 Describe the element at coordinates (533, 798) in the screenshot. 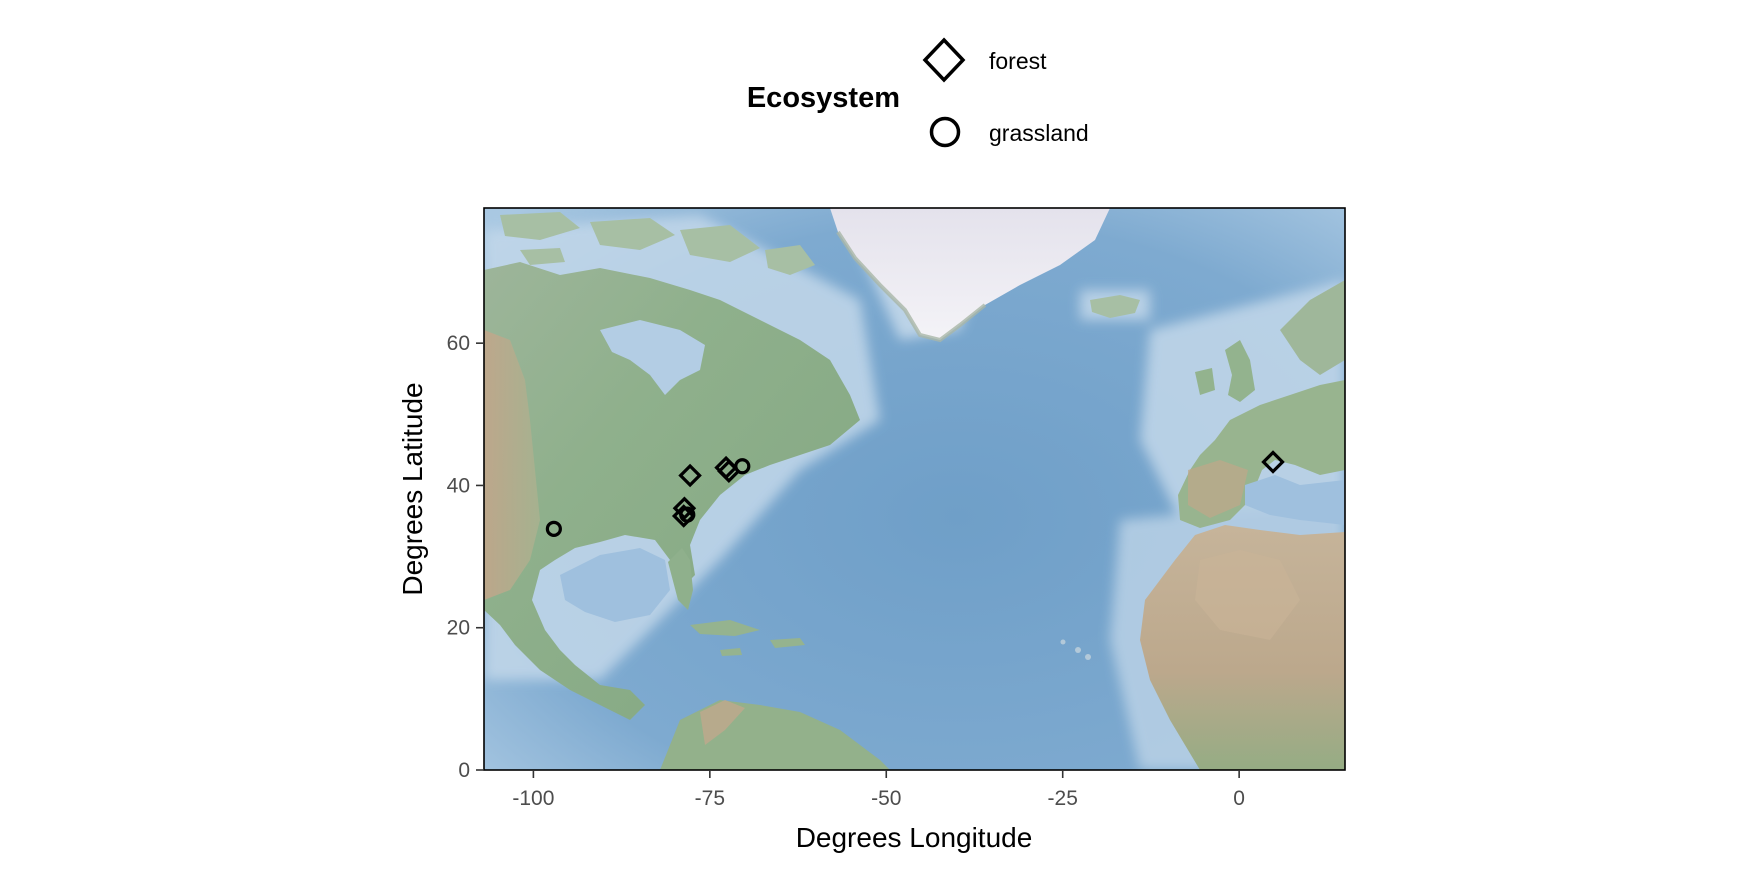

I see `x-tick-label: -100` at that location.